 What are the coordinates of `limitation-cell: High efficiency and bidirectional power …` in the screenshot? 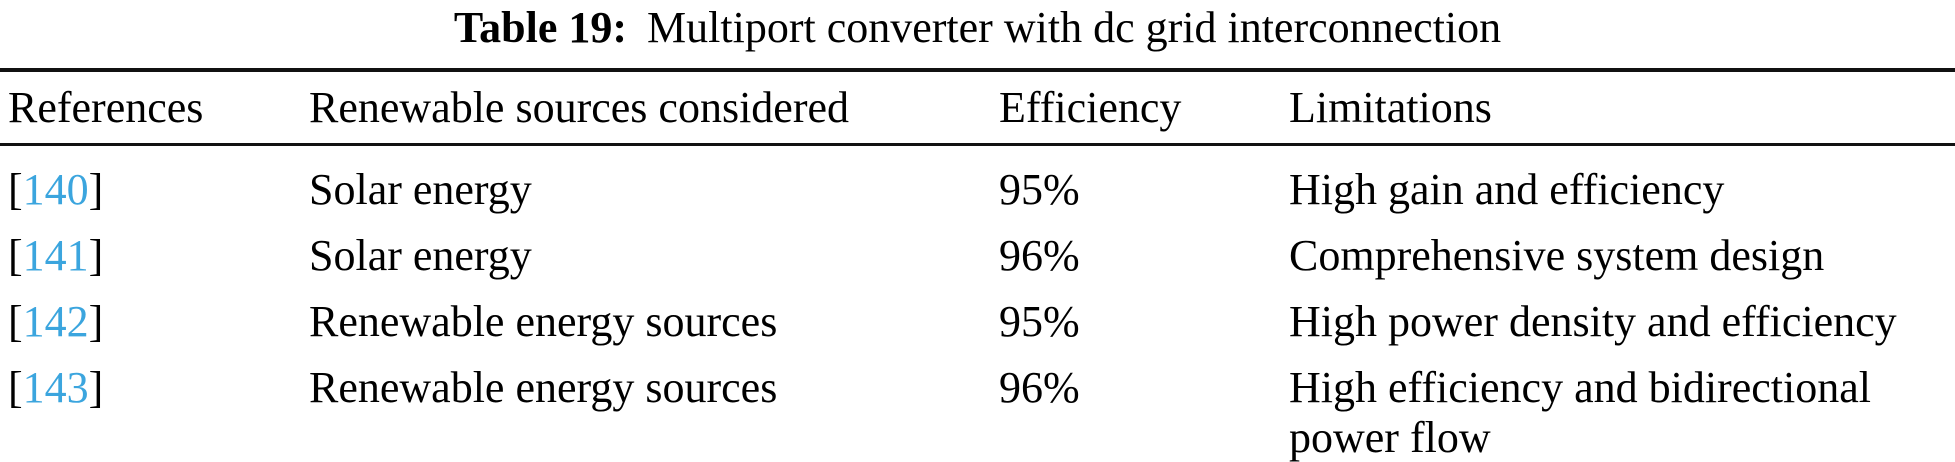 It's located at (1580, 412).